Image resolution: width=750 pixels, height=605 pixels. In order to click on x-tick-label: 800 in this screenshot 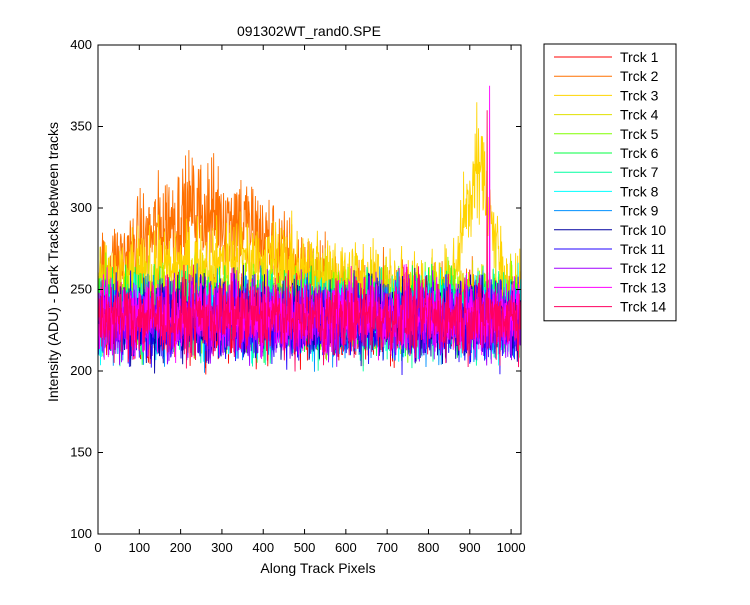, I will do `click(429, 547)`.